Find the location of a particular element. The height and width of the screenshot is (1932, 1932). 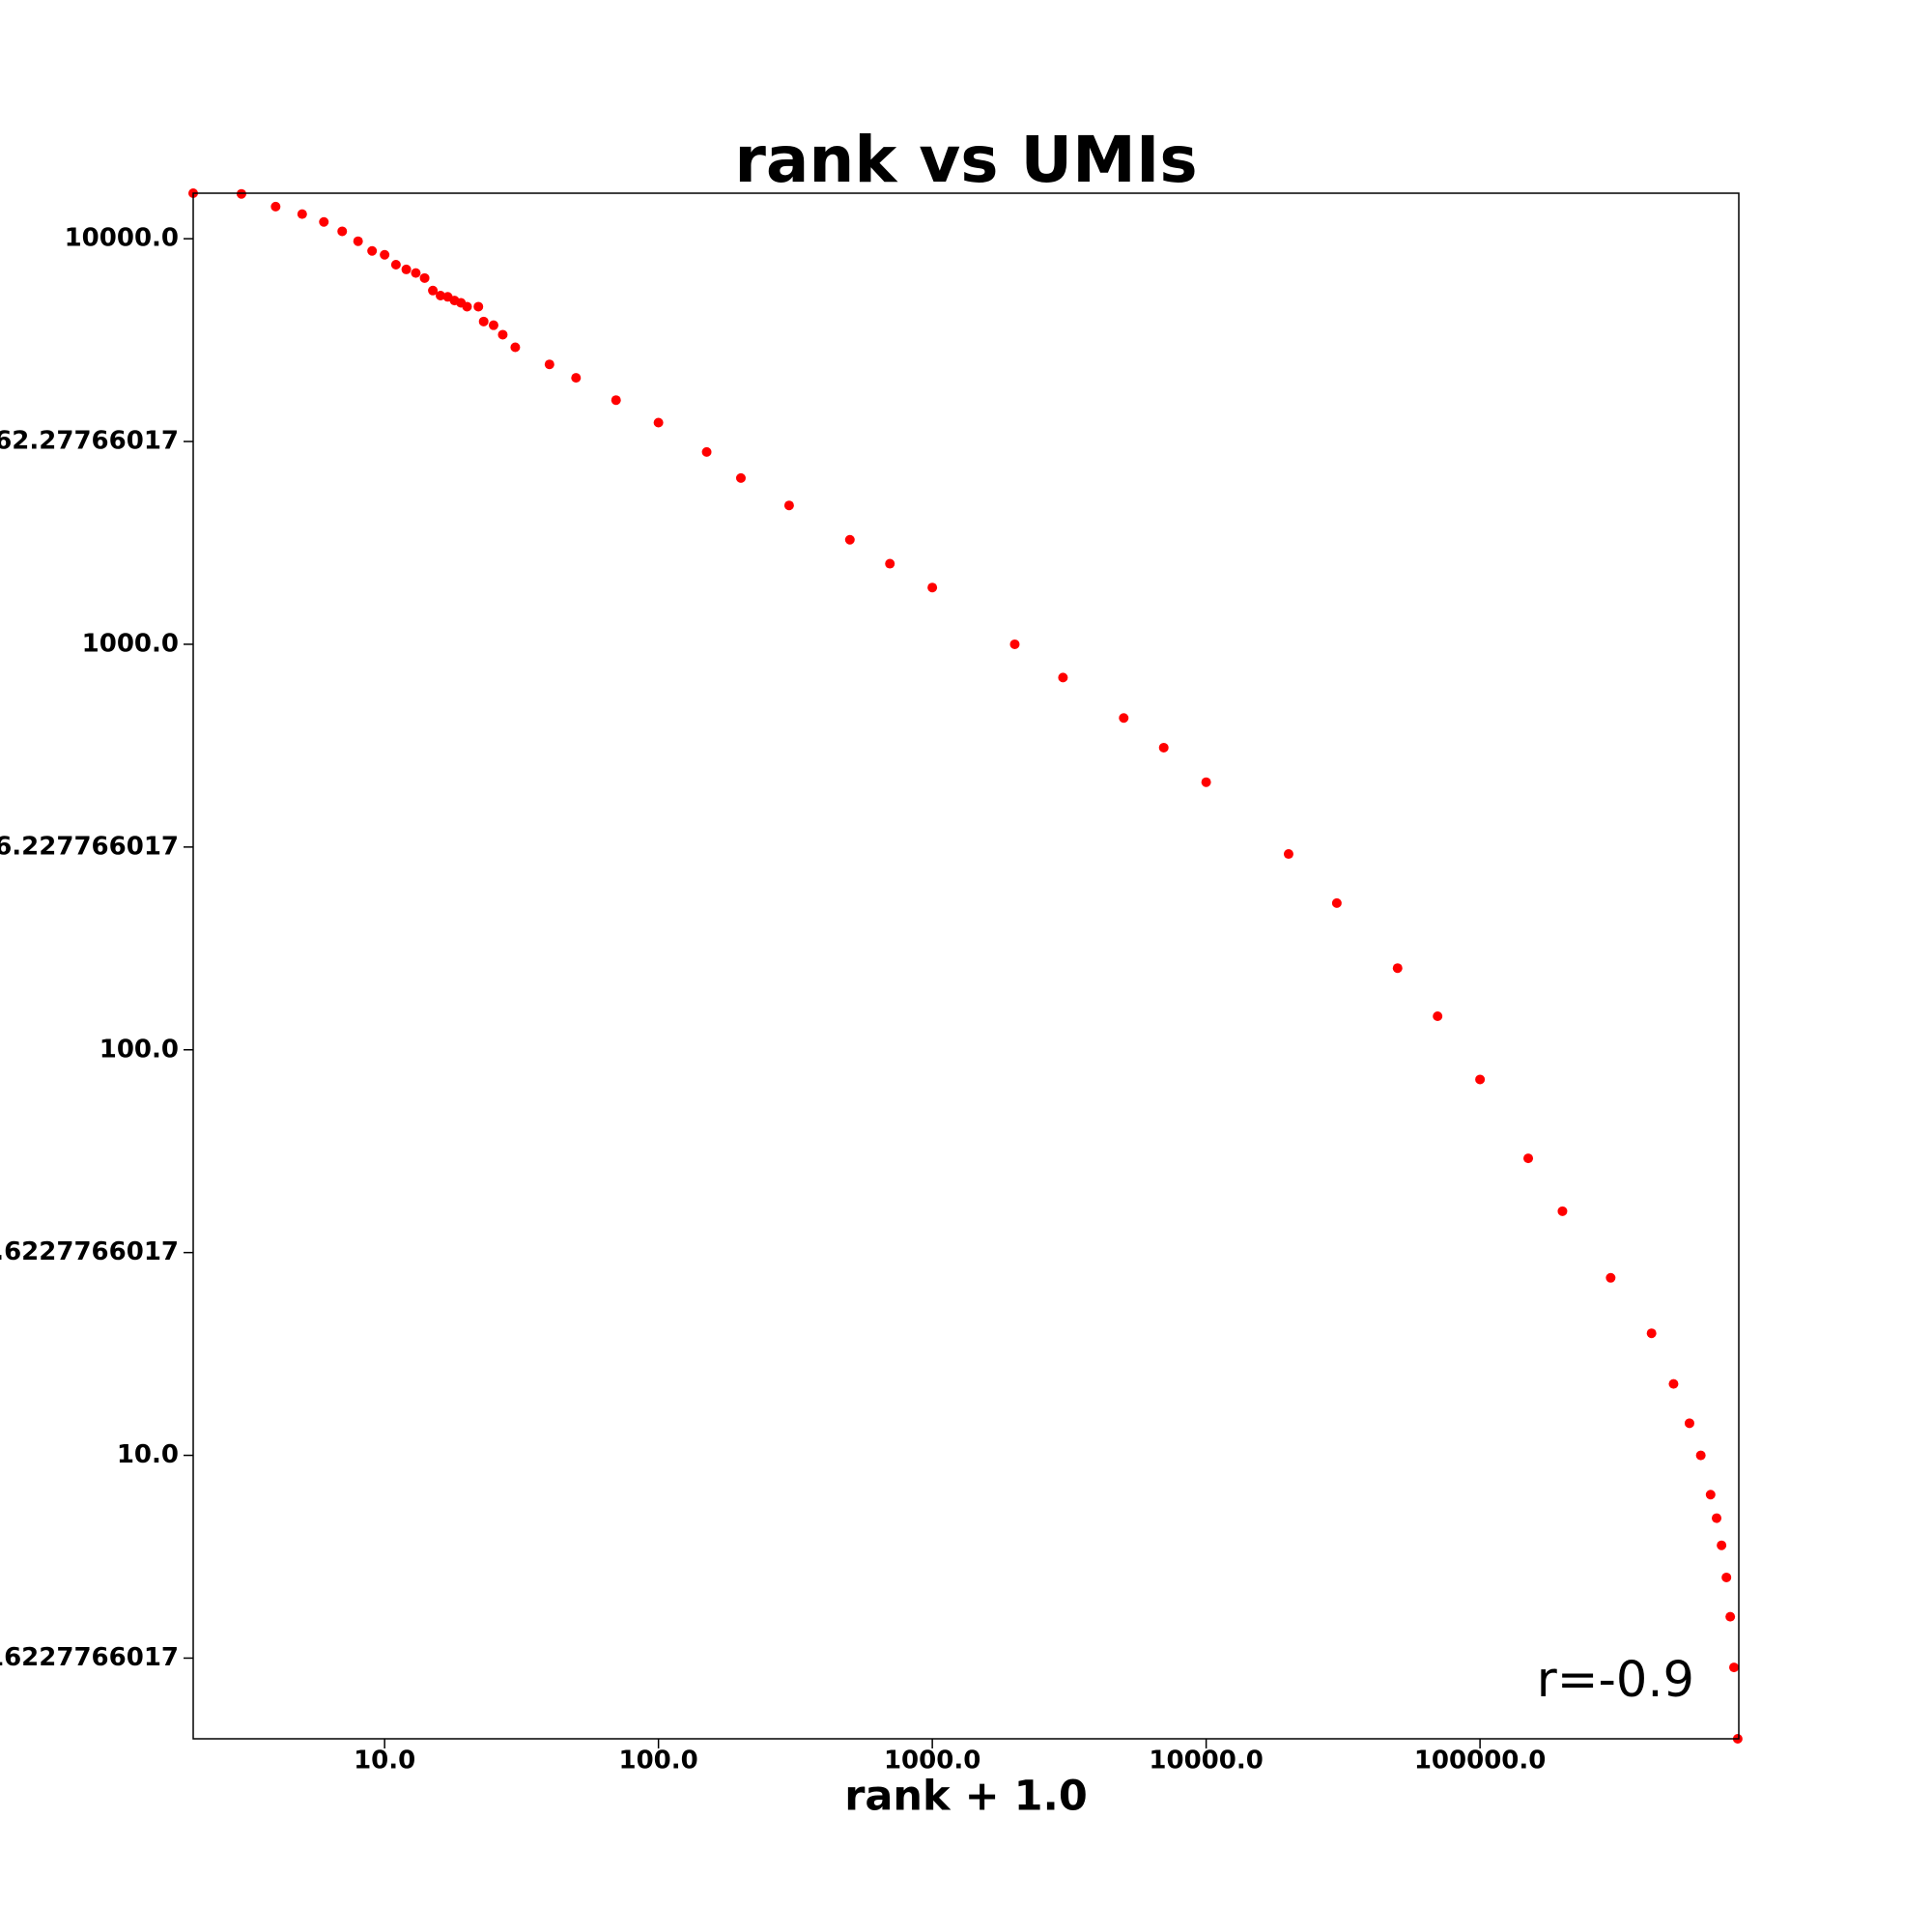

x-tick-label: 10000.0 is located at coordinates (1206, 1761).